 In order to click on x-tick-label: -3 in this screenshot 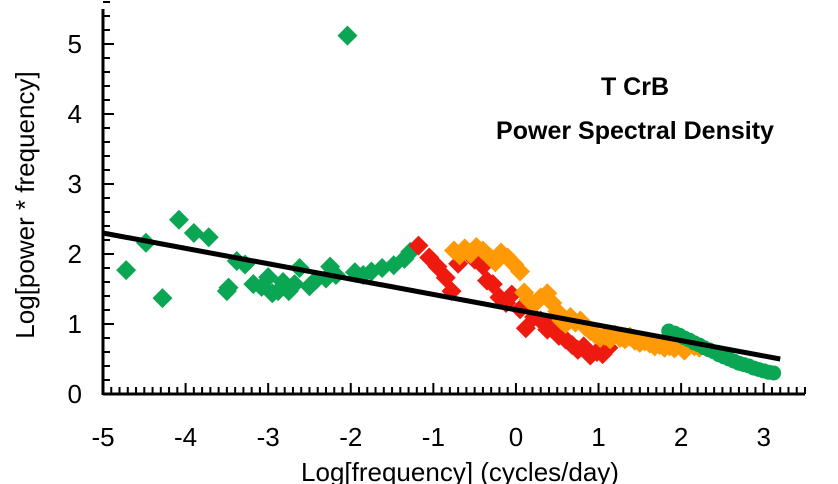, I will do `click(268, 437)`.